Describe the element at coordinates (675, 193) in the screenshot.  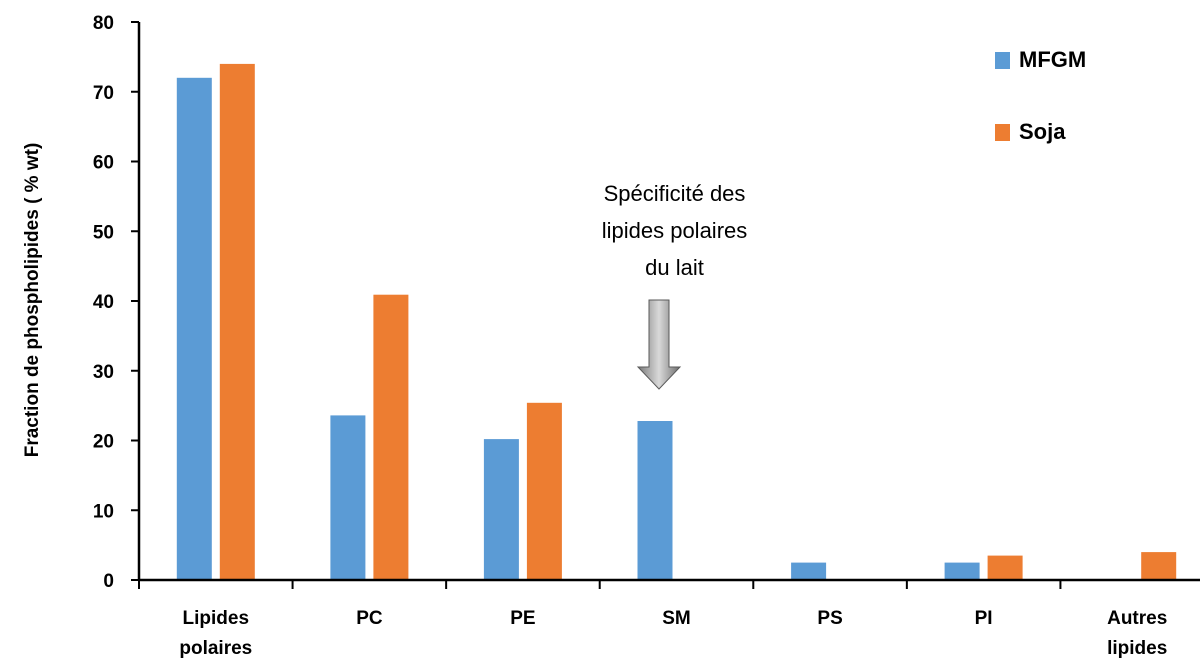
I see `annotation-text-line: Spécificité des` at that location.